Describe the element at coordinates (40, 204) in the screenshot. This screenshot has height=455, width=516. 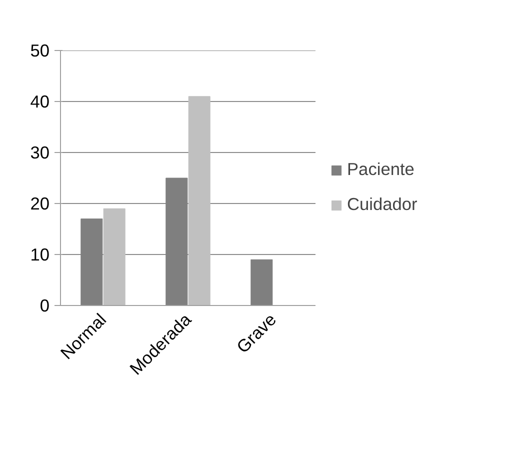
I see `y-tick-label: 20` at that location.